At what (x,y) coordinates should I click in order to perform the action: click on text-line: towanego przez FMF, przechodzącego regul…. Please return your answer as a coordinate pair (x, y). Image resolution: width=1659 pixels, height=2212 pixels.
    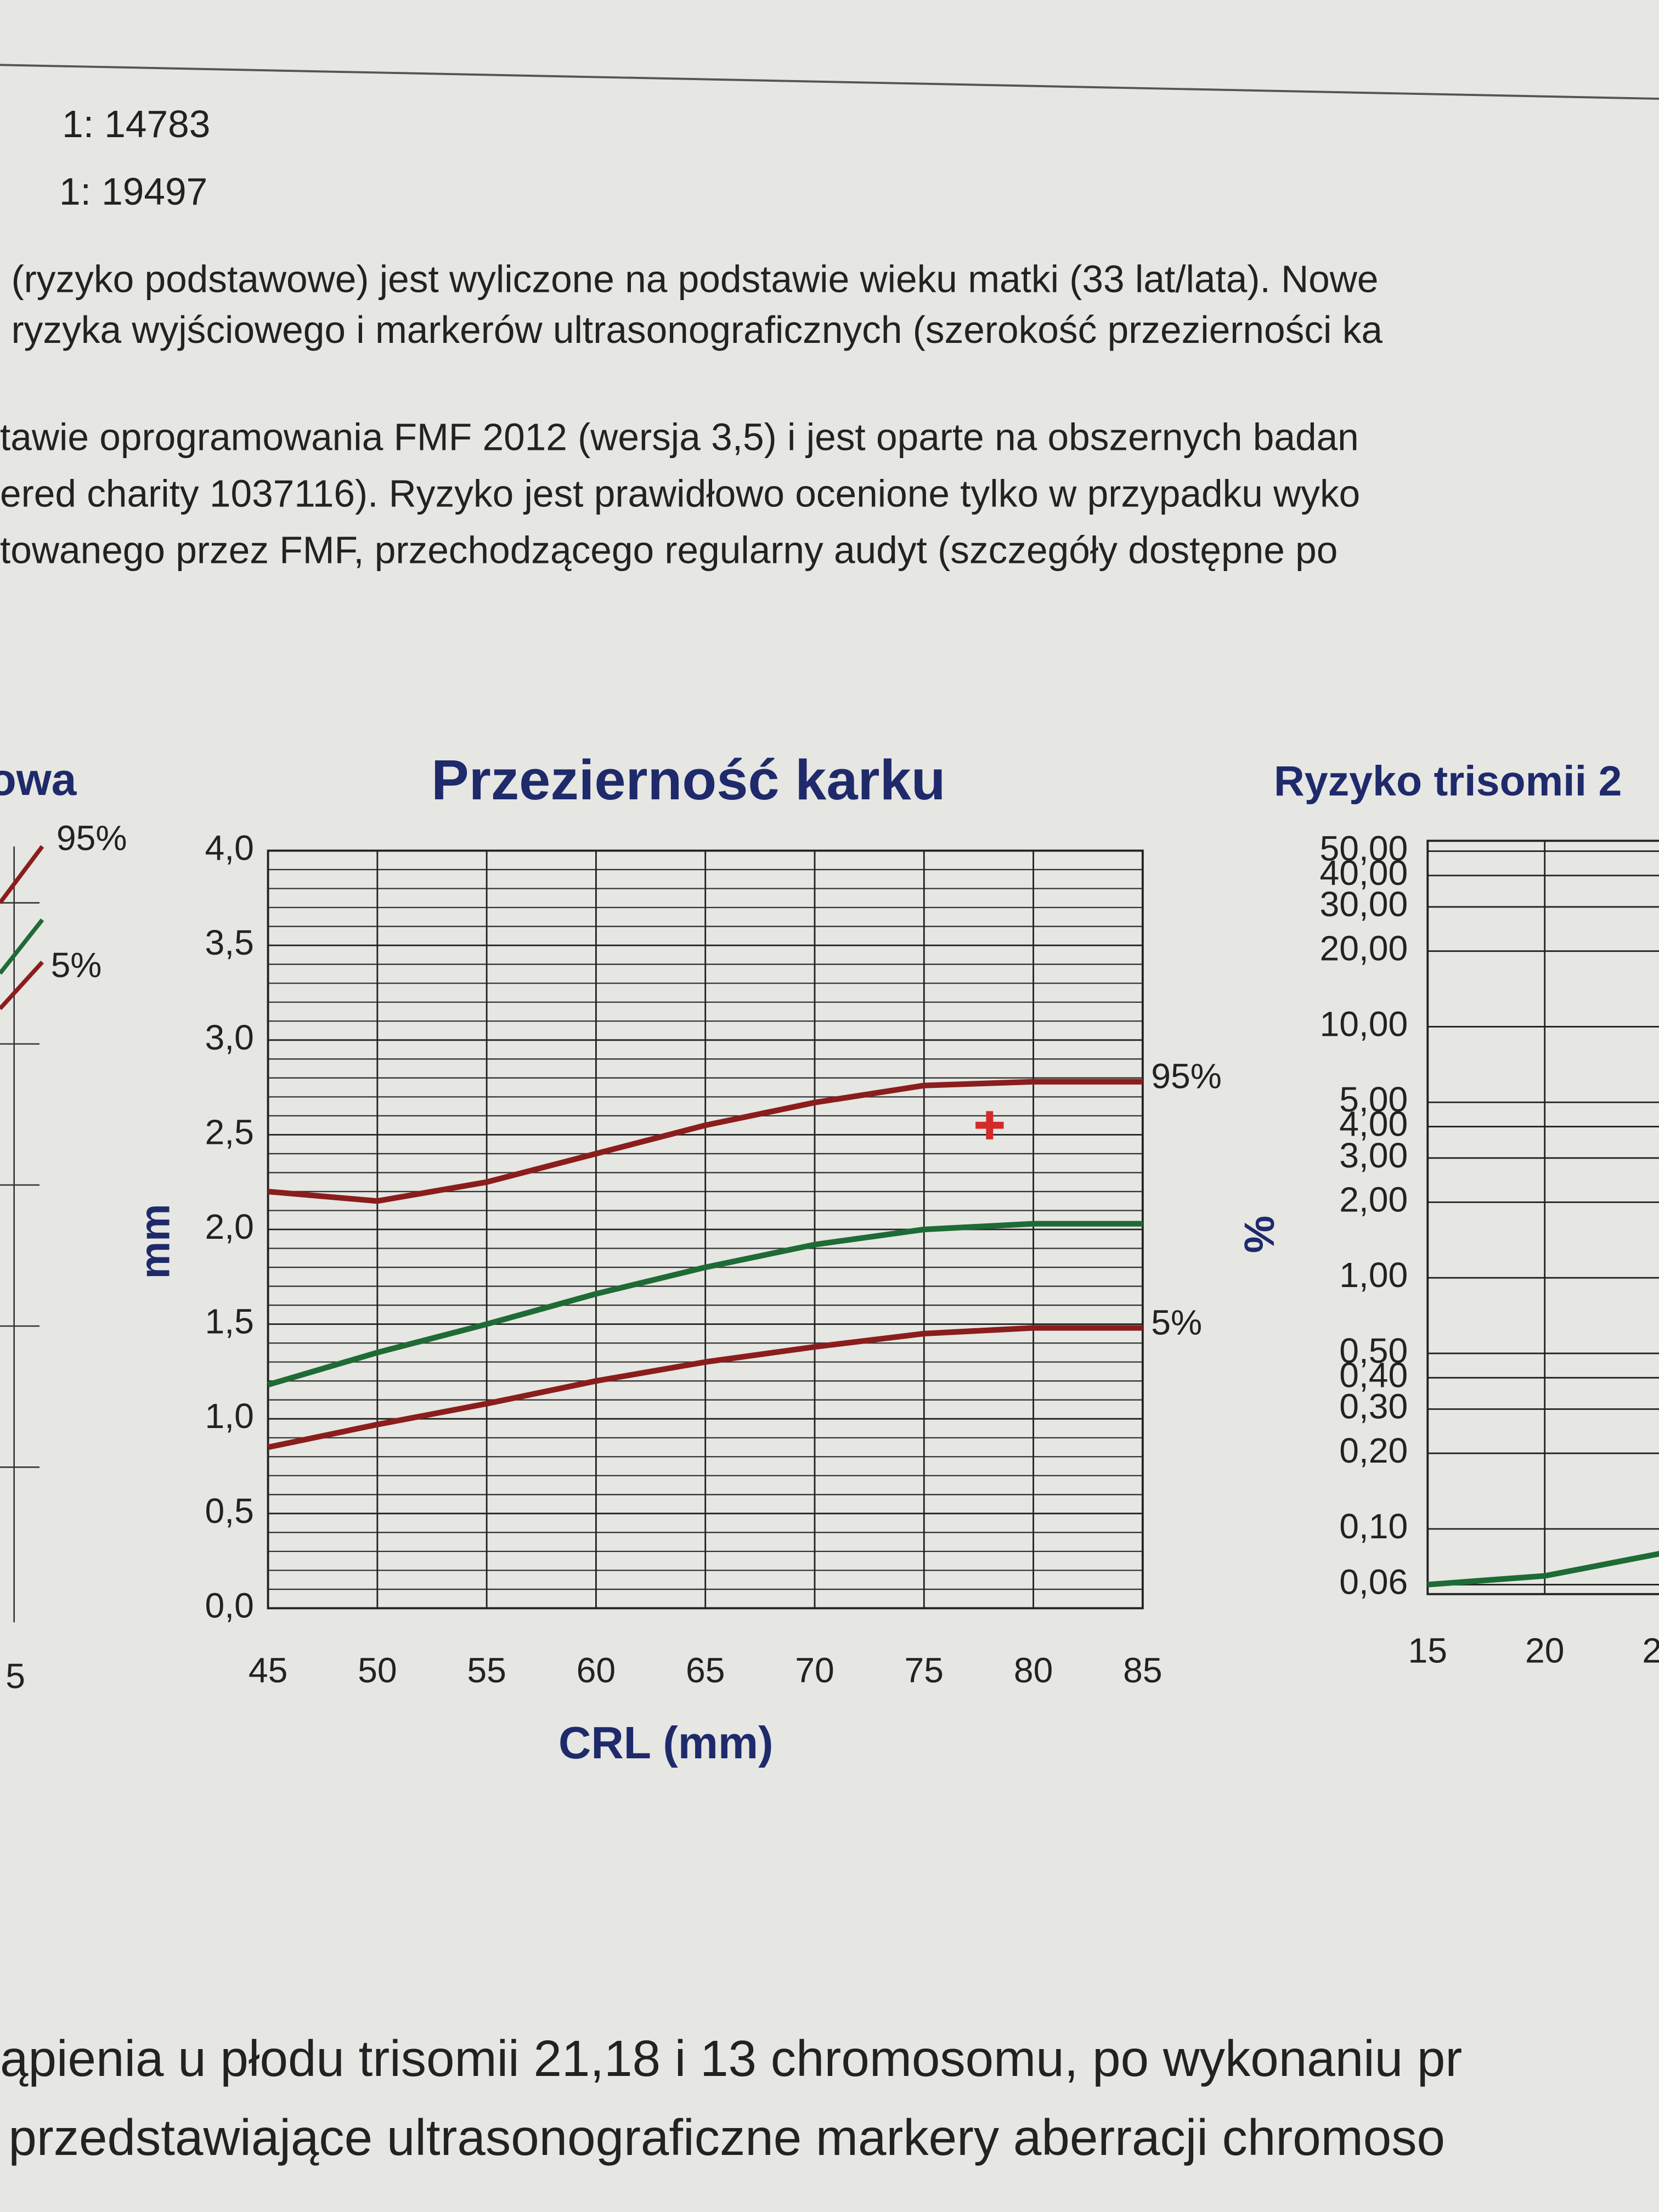
    Looking at the image, I should click on (669, 549).